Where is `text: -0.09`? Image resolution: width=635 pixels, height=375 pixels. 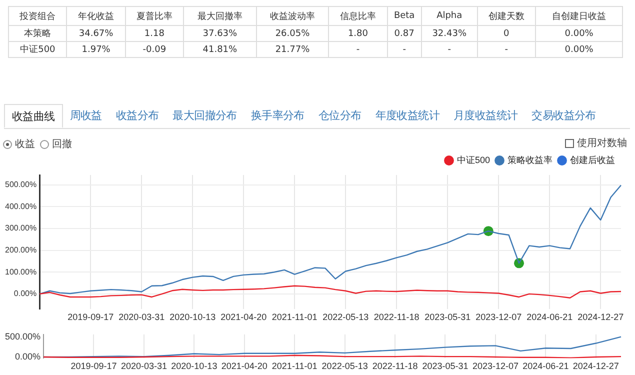
text: -0.09 is located at coordinates (154, 50).